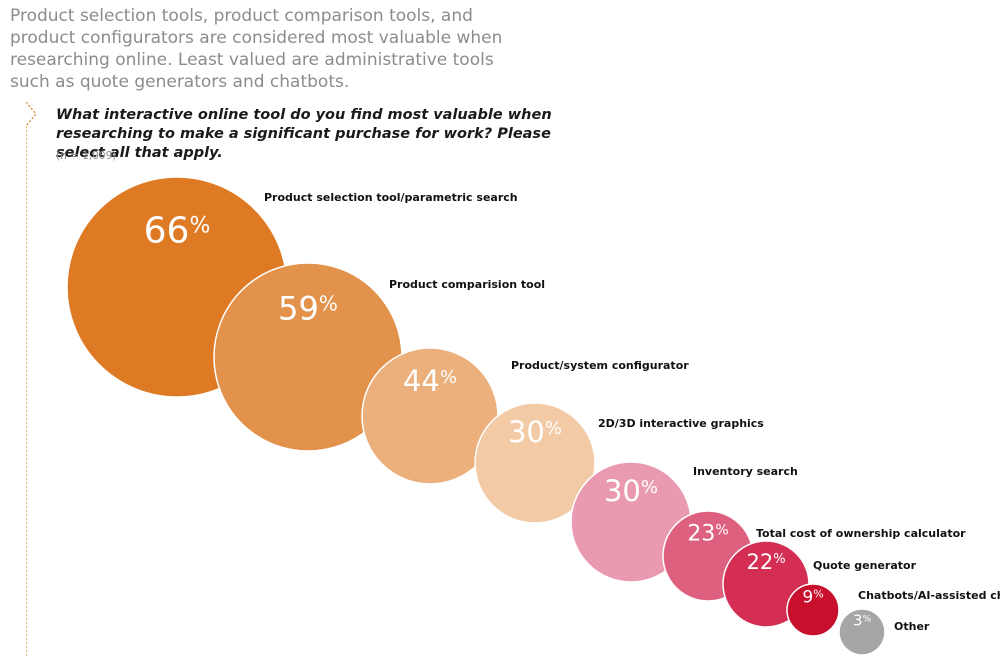 This screenshot has width=1000, height=668. Describe the element at coordinates (467, 284) in the screenshot. I see `category-label-2: Product comparision tool` at that location.